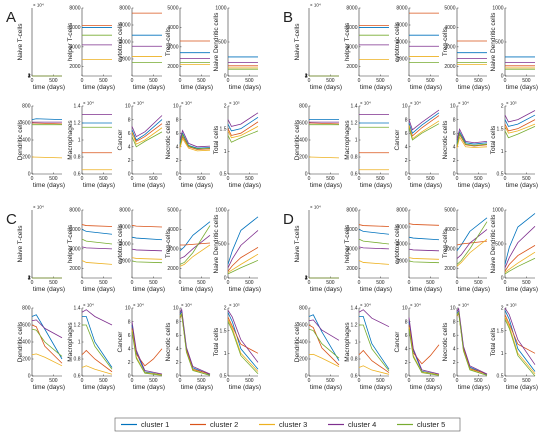 Image resolution: width=550 pixels, height=432 pixels. I want to click on y-axis-label: Naive Dendritic cells, so click(216, 244).